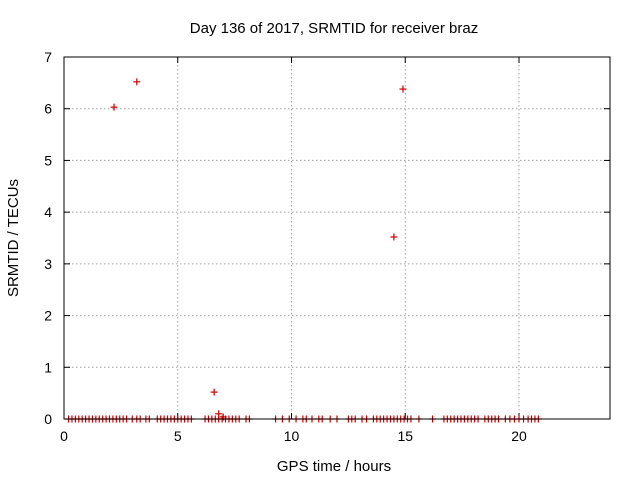 The image size is (640, 480). Describe the element at coordinates (405, 436) in the screenshot. I see `x-tick-label: 15` at that location.